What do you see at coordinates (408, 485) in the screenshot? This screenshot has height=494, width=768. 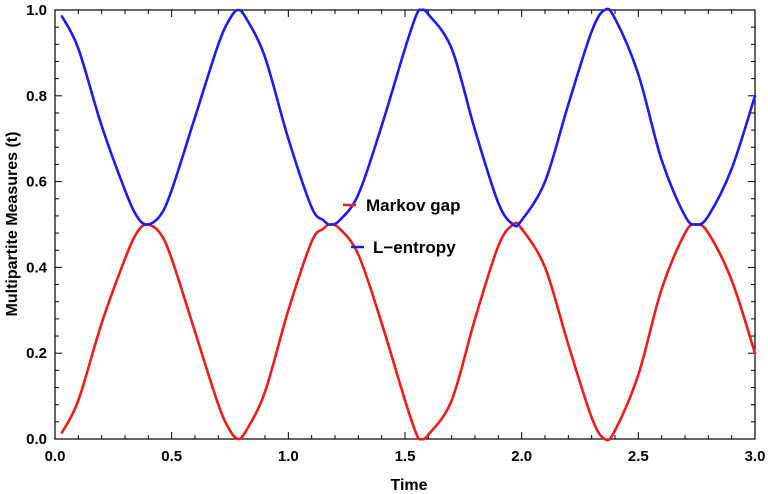 I see `x-axis-title: Time` at bounding box center [408, 485].